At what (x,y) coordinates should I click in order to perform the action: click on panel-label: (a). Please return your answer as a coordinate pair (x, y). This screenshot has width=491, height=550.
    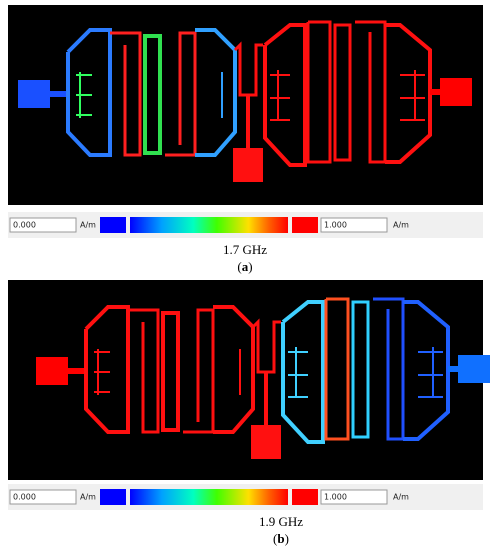
    Looking at the image, I should click on (244, 266).